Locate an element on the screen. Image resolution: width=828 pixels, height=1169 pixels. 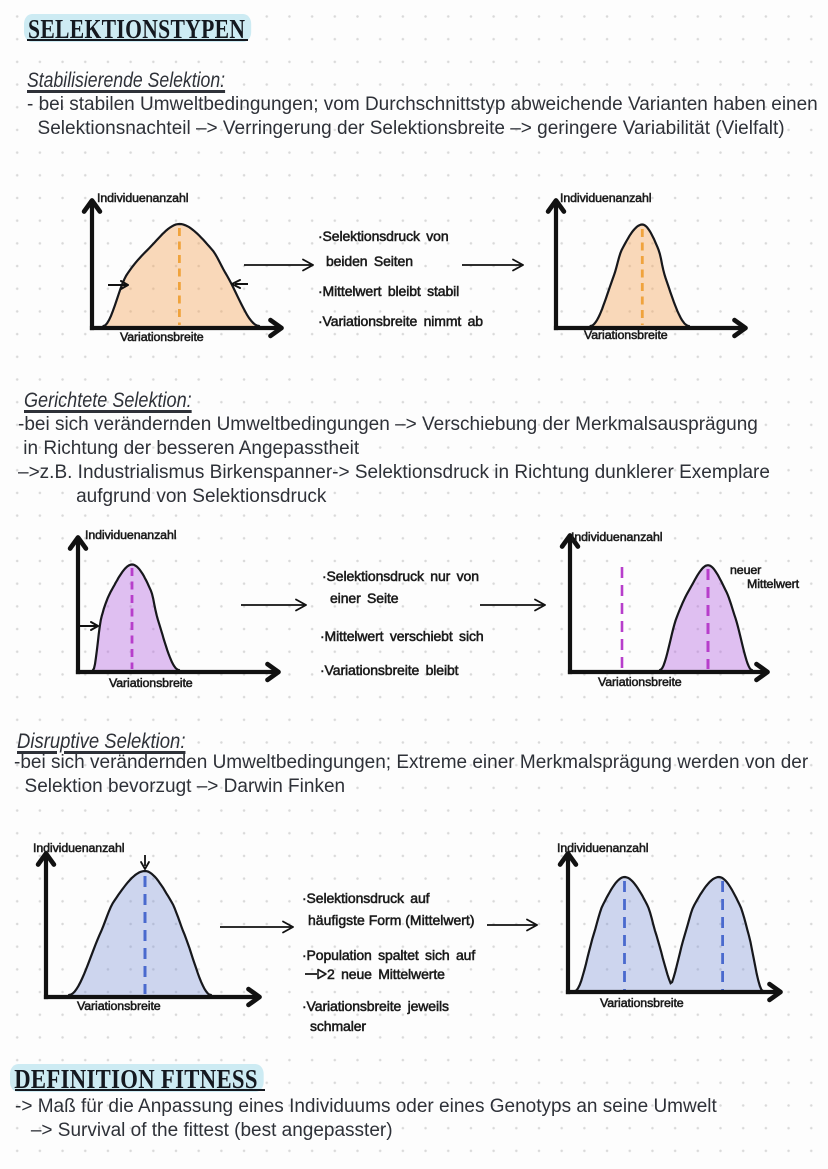
svg-text: häufigste Form (Mittelwert) is located at coordinates (391, 920).